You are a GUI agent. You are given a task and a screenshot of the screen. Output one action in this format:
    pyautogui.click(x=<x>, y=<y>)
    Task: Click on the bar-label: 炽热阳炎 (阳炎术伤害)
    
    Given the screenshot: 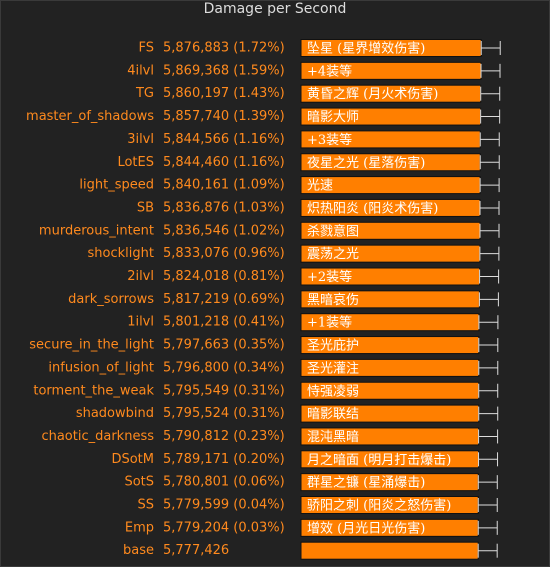 What is the action you would take?
    pyautogui.click(x=372, y=208)
    